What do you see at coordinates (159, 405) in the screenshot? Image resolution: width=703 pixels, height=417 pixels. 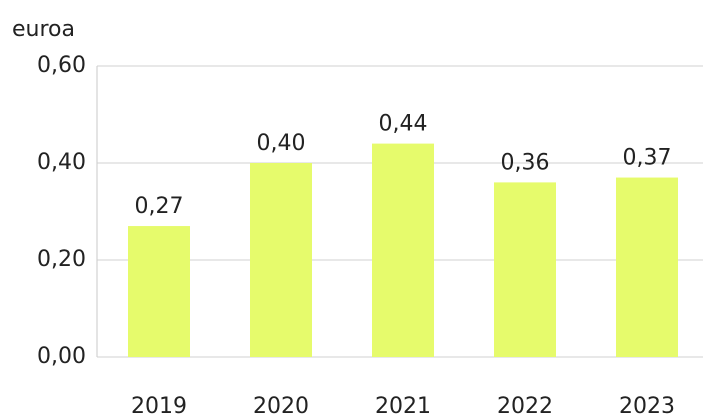 I see `x-tick-label: 2019` at bounding box center [159, 405].